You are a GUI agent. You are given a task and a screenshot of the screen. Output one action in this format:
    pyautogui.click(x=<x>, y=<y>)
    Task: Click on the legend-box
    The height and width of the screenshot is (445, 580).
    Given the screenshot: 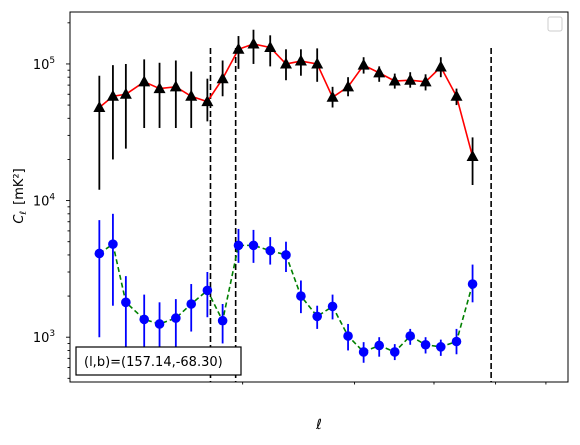 What is the action you would take?
    pyautogui.click(x=555, y=24)
    